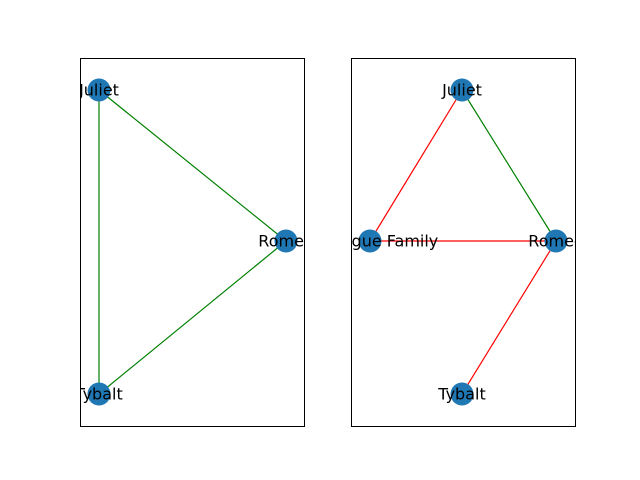  What do you see at coordinates (509, 317) in the screenshot?
I see `edge-romeo-tybalt` at bounding box center [509, 317].